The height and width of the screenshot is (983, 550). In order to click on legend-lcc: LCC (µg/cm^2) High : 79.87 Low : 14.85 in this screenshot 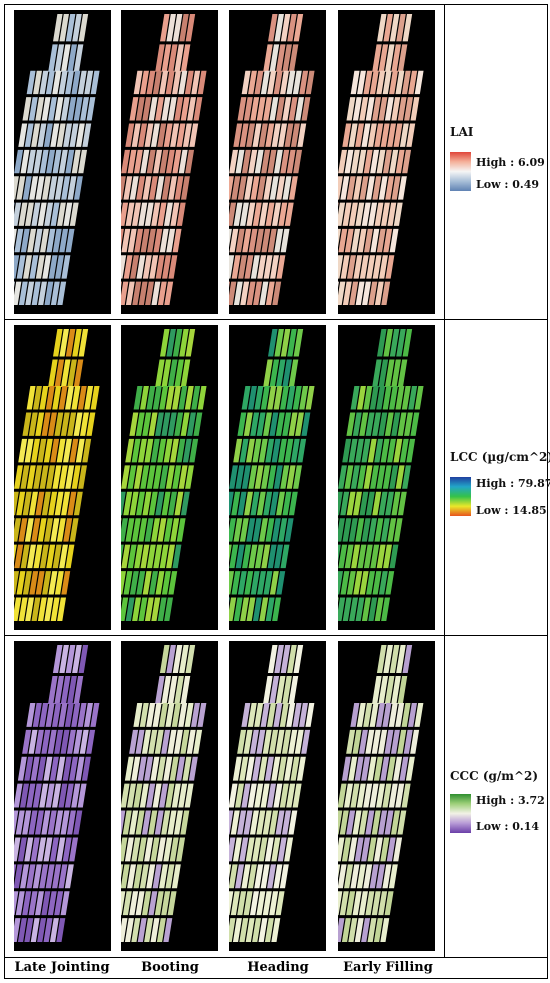, I will do `click(498, 477)`.